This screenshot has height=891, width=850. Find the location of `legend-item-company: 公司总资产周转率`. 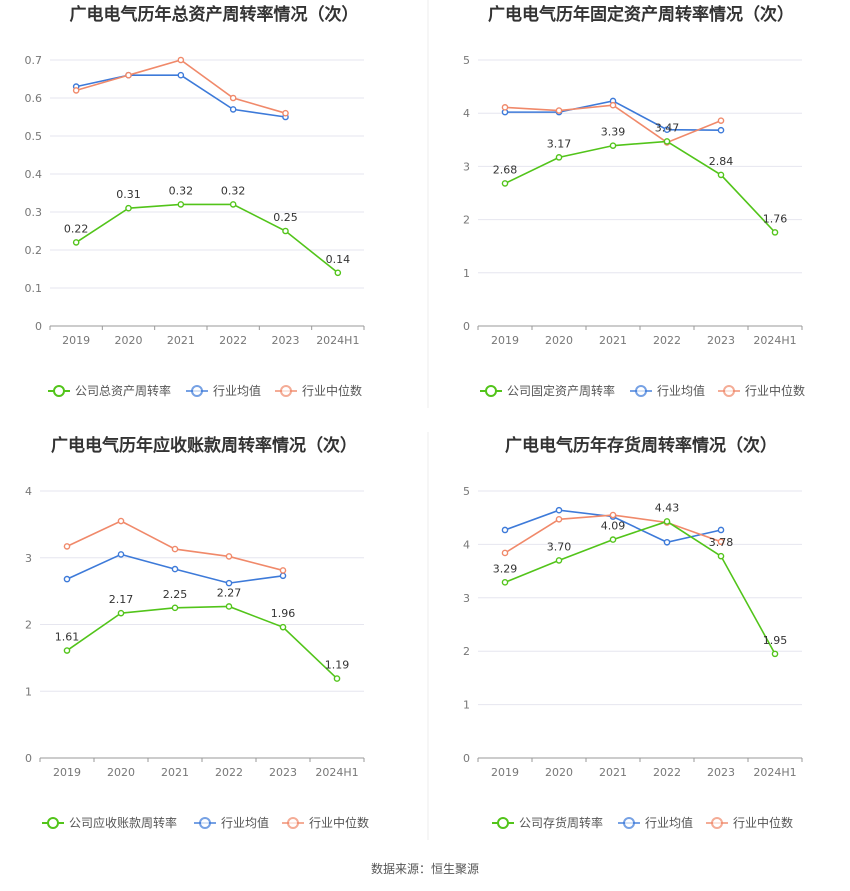

legend-item-company: 公司总资产周转率 is located at coordinates (109, 390).